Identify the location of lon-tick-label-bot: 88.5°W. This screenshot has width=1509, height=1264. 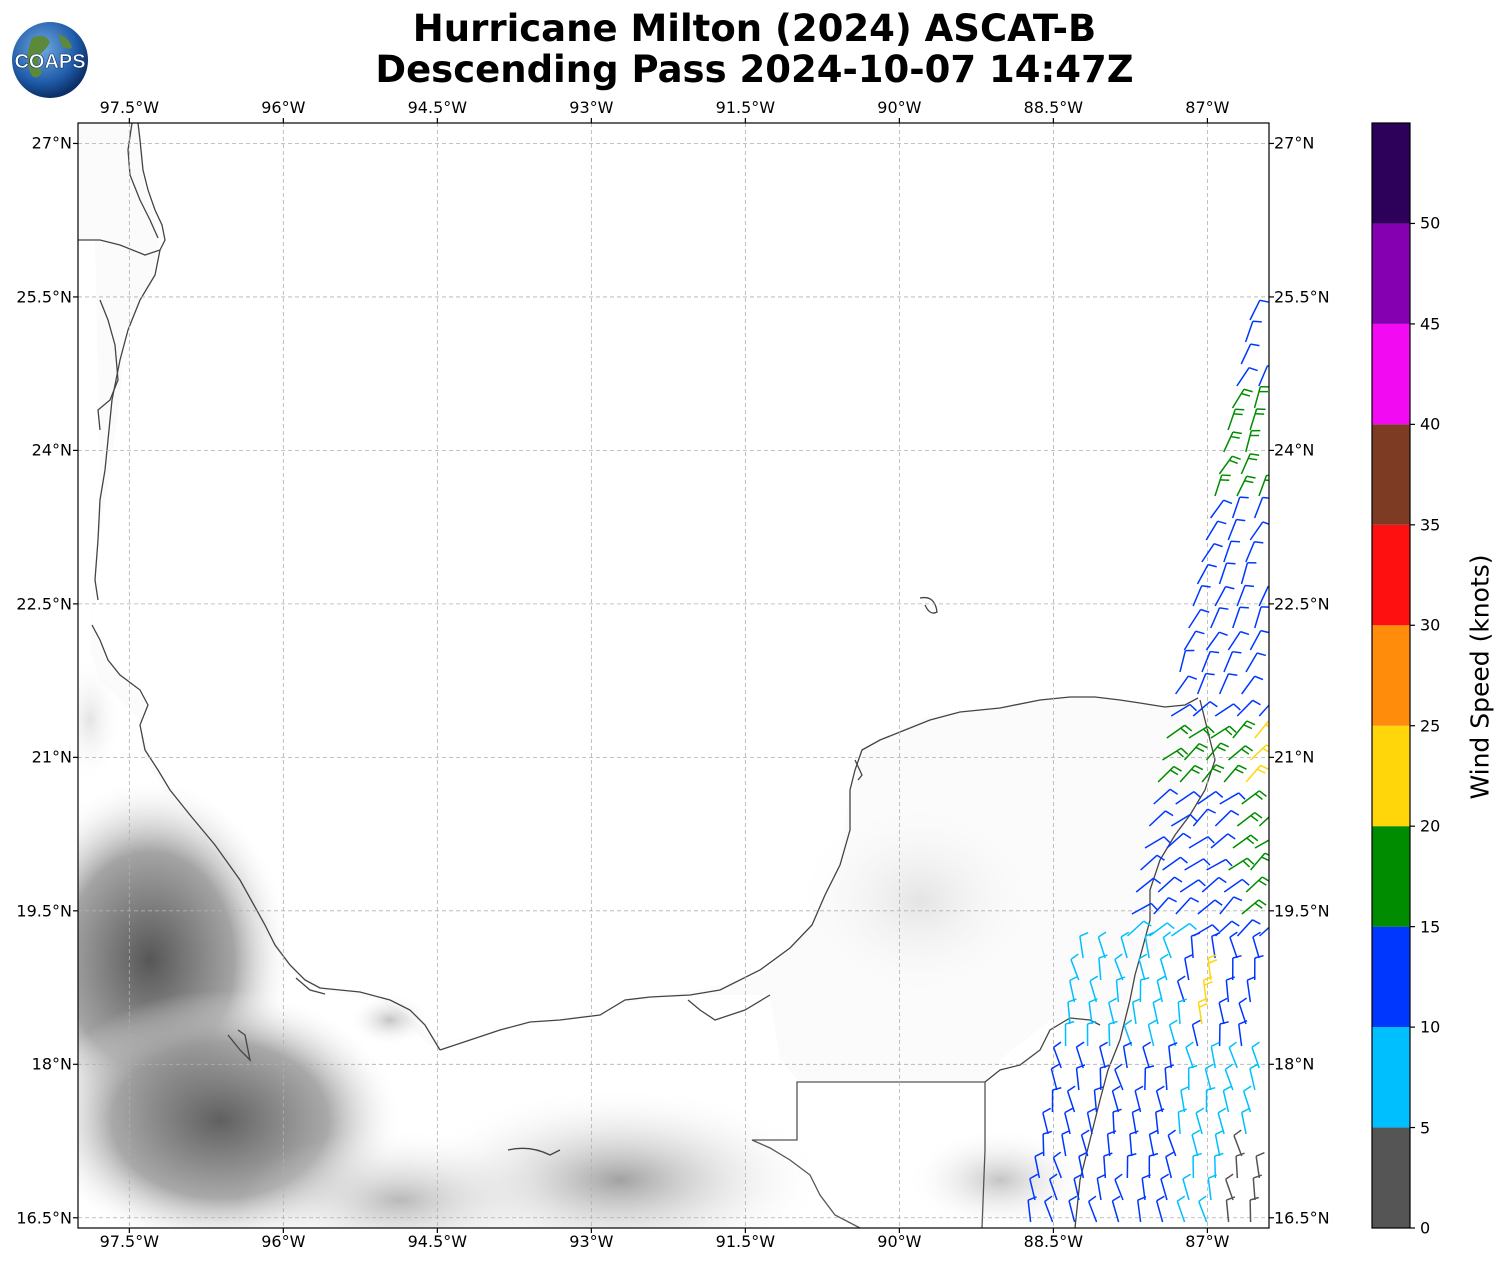
(1053, 1241).